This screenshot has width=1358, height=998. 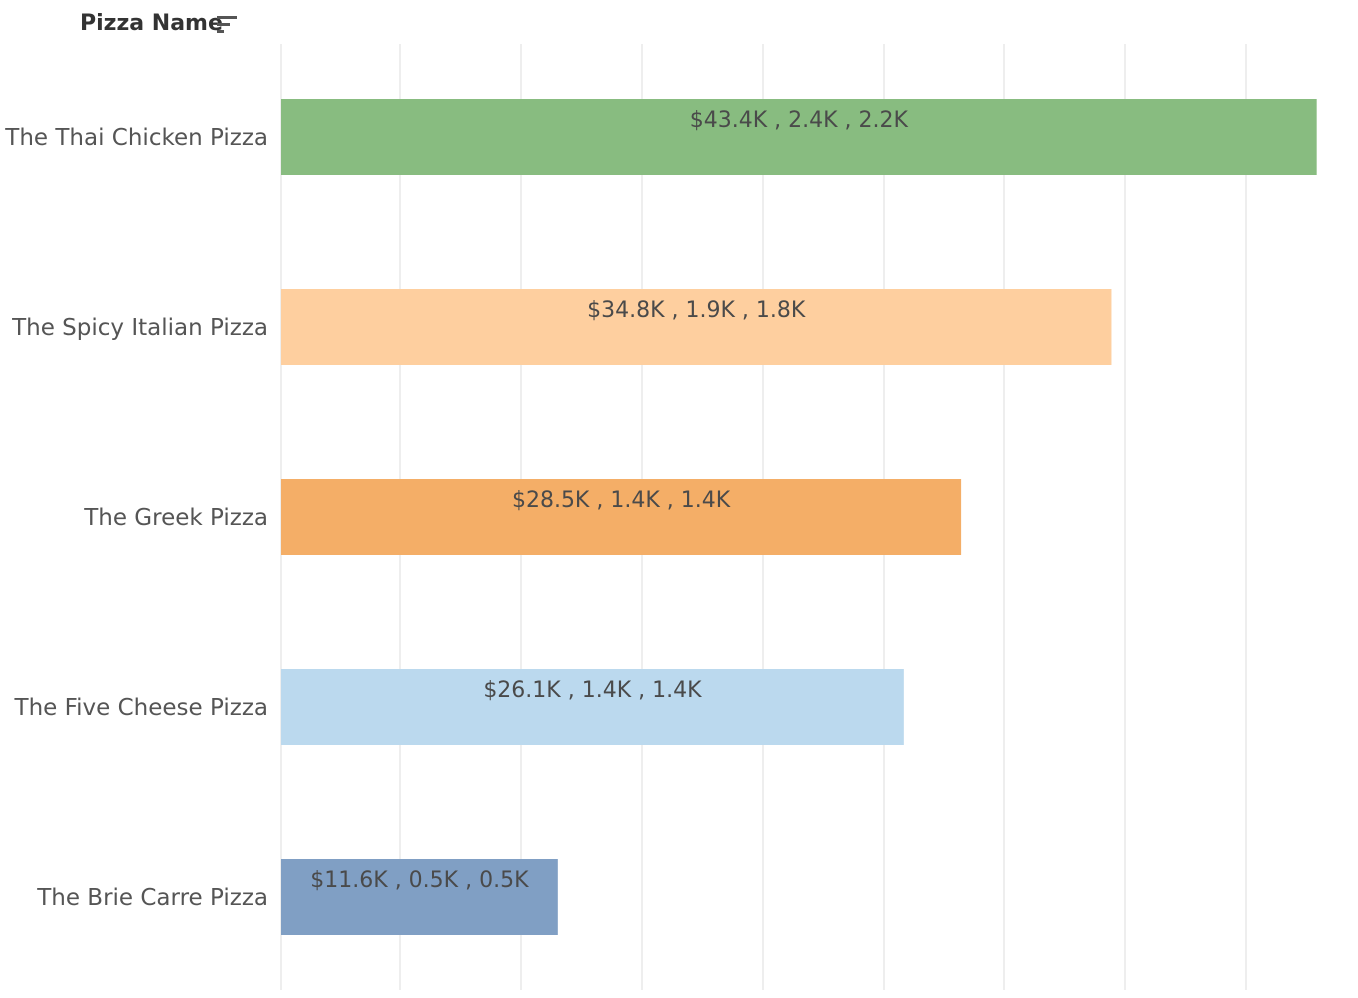 I want to click on data-label-4: $11.6K , 0.5K , 0.5K, so click(x=419, y=880).